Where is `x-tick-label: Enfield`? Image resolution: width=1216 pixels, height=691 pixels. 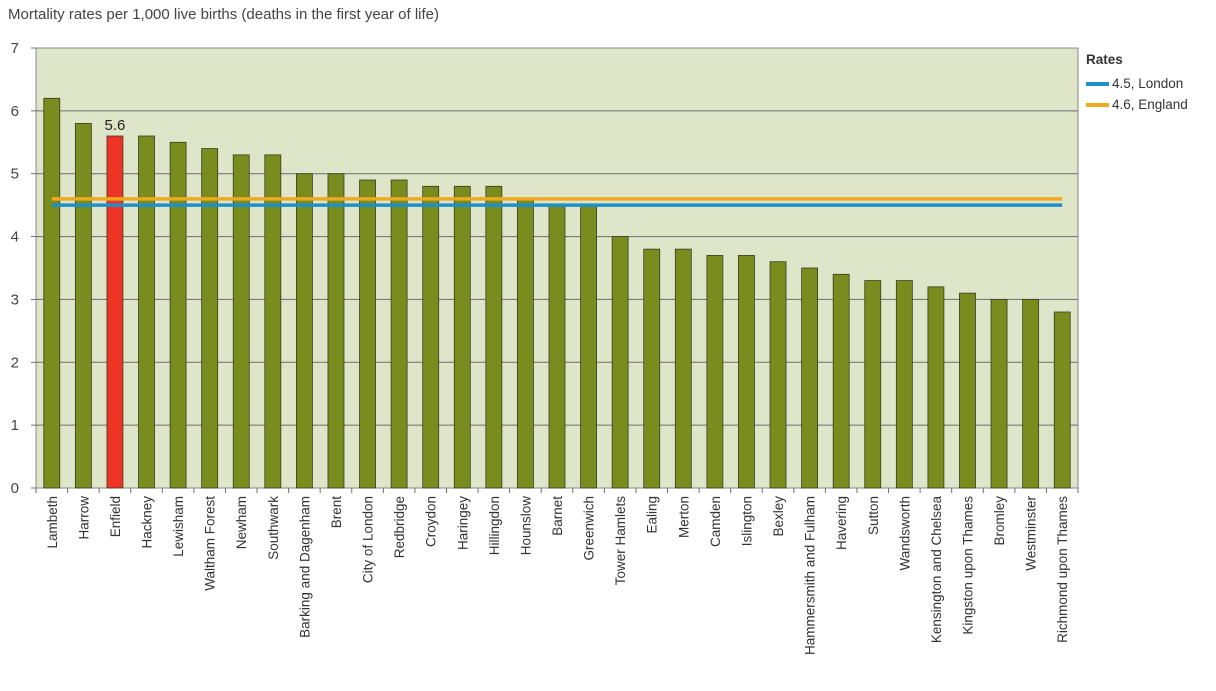
x-tick-label: Enfield is located at coordinates (115, 516).